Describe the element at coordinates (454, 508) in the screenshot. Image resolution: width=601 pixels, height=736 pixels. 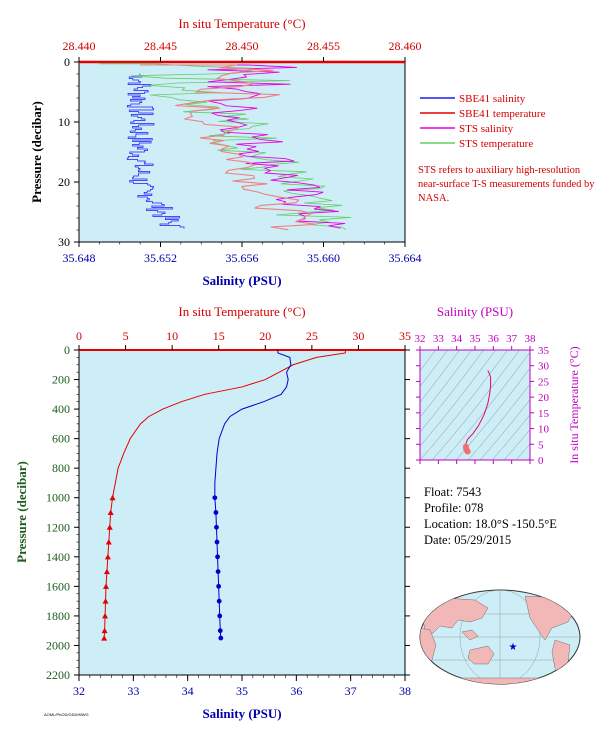
I see `profile-number: Profile: 078` at that location.